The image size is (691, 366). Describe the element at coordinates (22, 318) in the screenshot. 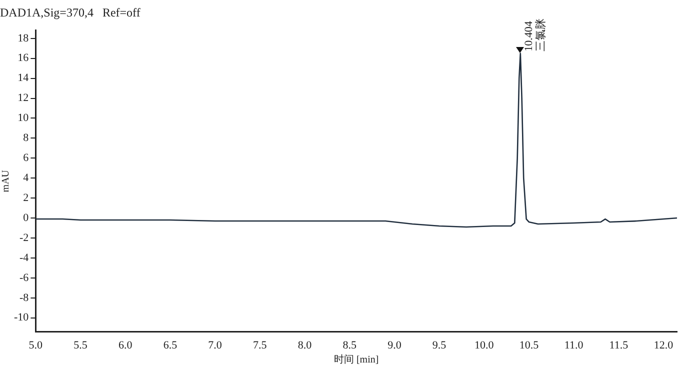

I see `y-tick-label: -10` at that location.